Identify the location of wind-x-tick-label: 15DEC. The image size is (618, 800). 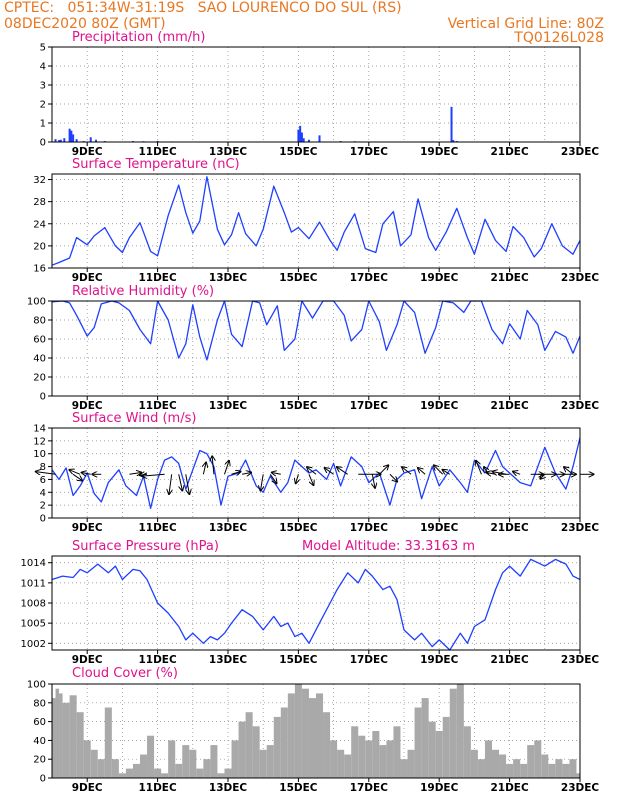
(298, 528).